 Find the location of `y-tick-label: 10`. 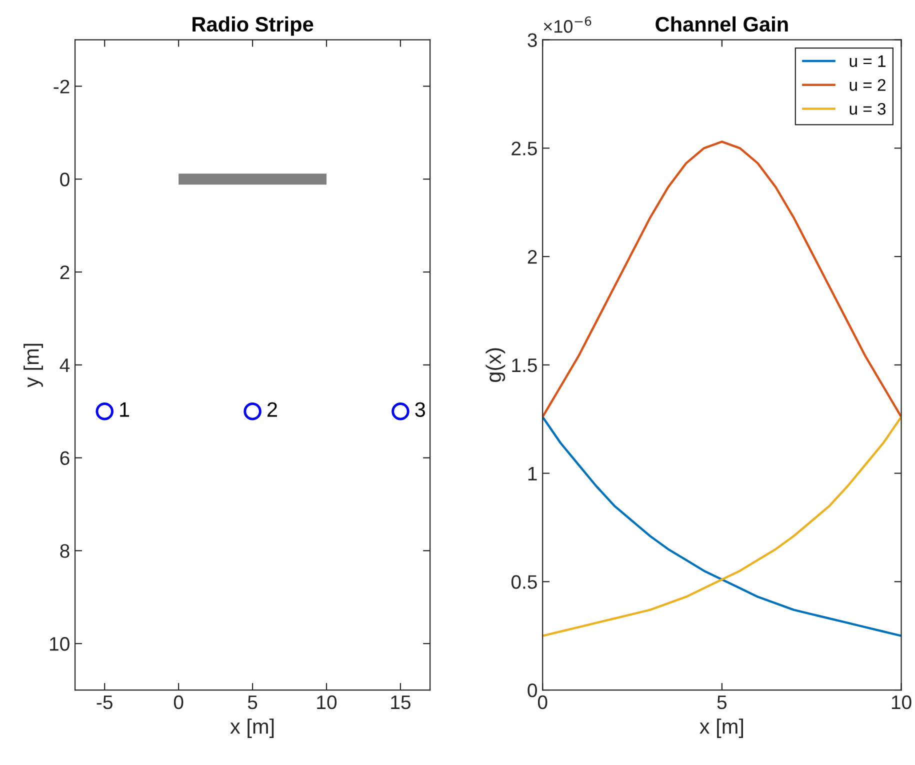

y-tick-label: 10 is located at coordinates (60, 644).